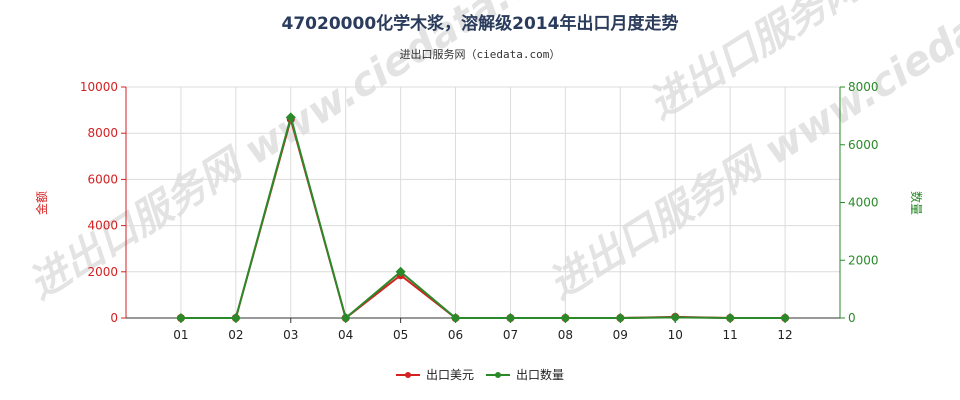 The width and height of the screenshot is (960, 400). What do you see at coordinates (480, 54) in the screenshot?
I see `chart-subtitle: 进出口服务网（ciedata.com）` at bounding box center [480, 54].